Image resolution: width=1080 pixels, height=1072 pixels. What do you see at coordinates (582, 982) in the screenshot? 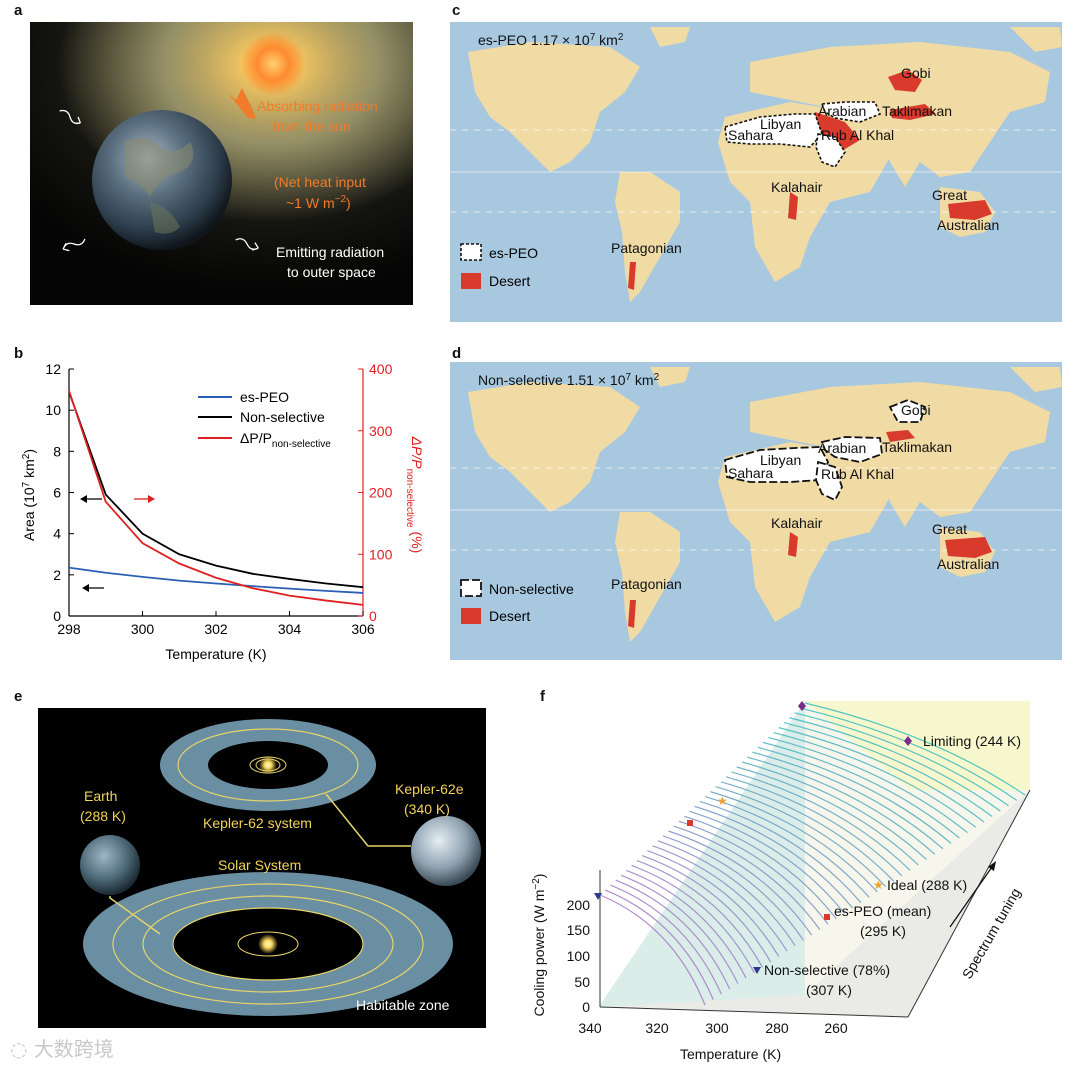
I see `f-ytick: 50` at bounding box center [582, 982].